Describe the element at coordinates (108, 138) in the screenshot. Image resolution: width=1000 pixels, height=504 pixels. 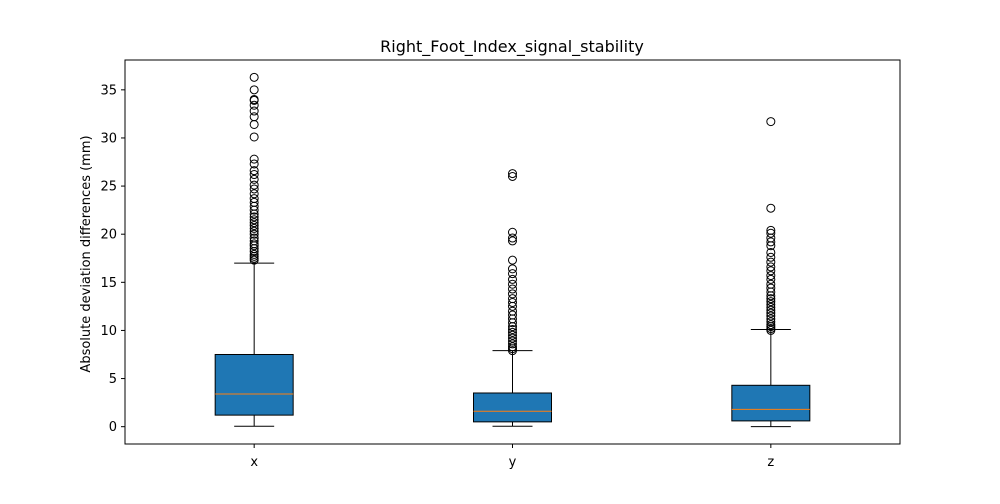
I see `y-tick-label: 30` at that location.